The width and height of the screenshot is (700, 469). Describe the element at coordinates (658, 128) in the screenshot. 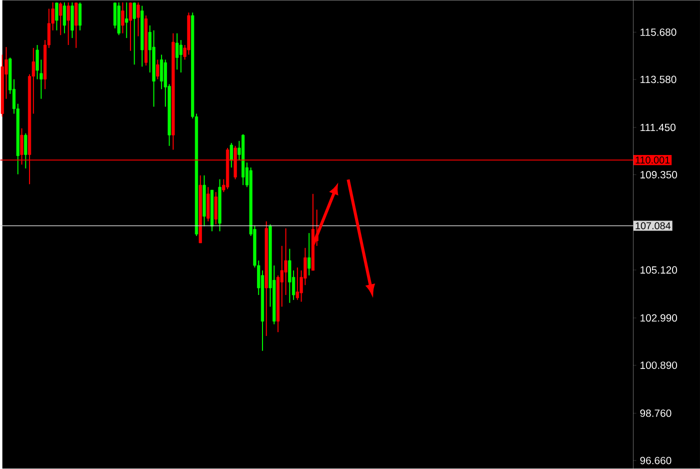

I see `y-tick-label: 111.450` at that location.